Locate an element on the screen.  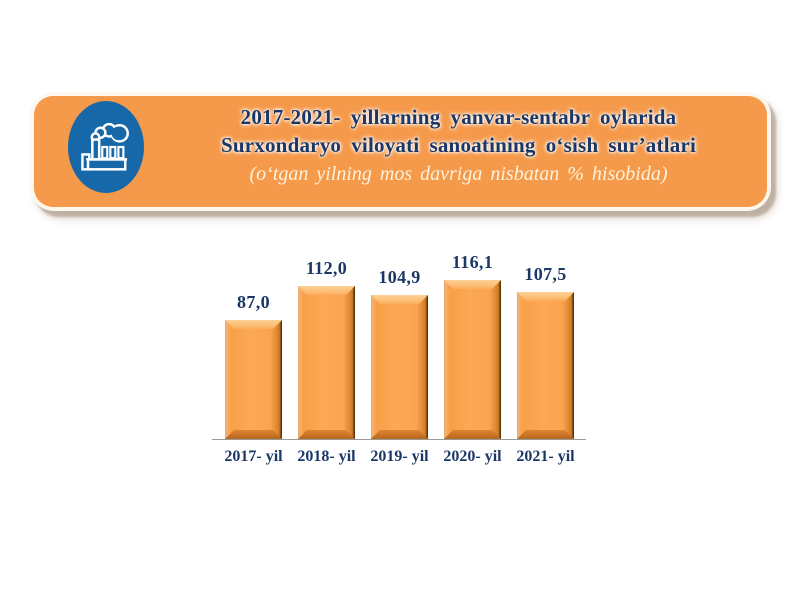
bar-2021 is located at coordinates (545, 365).